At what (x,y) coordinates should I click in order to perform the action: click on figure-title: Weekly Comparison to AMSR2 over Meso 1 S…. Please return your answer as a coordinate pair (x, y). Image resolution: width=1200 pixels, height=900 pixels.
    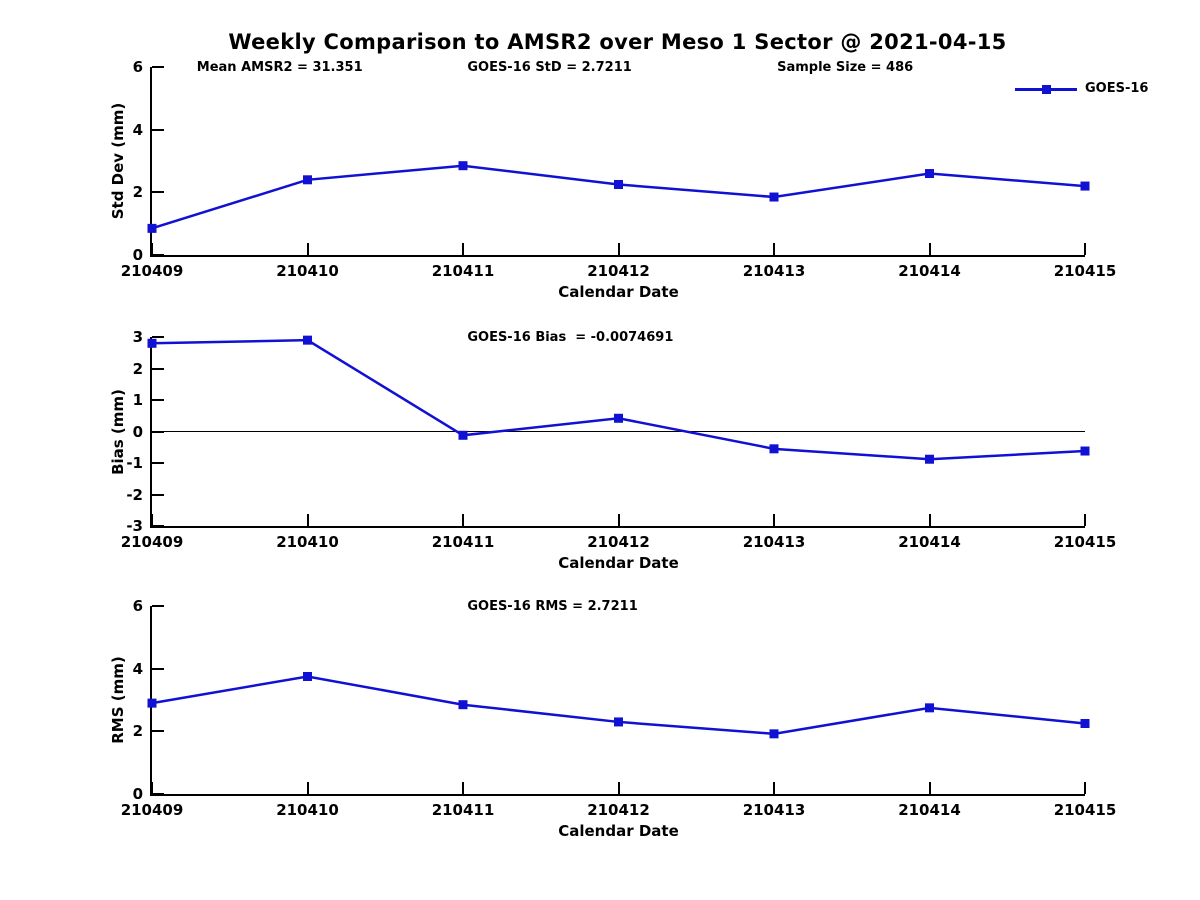
    Looking at the image, I should click on (617, 42).